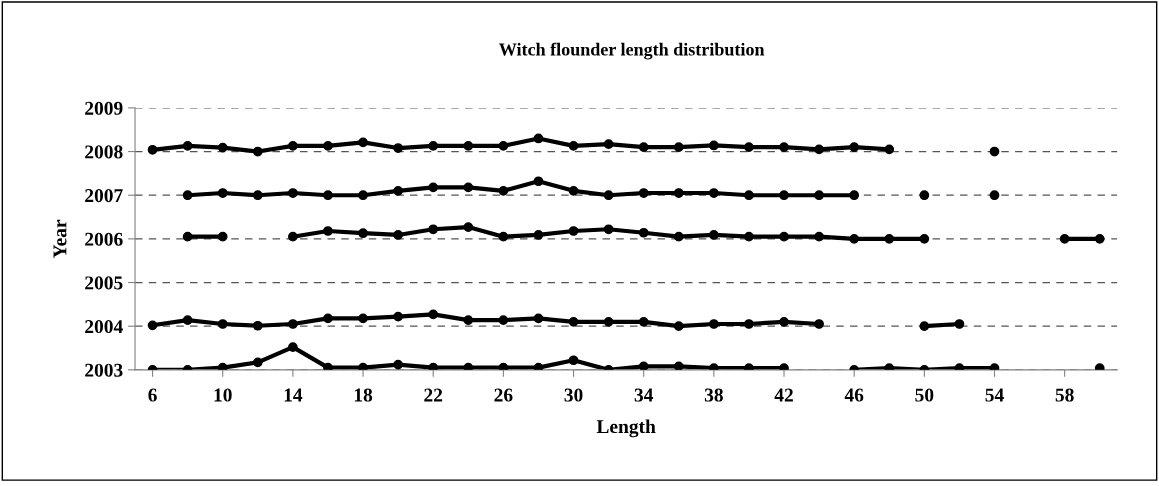 The height and width of the screenshot is (486, 1159). What do you see at coordinates (104, 196) in the screenshot?
I see `y-tick-label: 2007` at bounding box center [104, 196].